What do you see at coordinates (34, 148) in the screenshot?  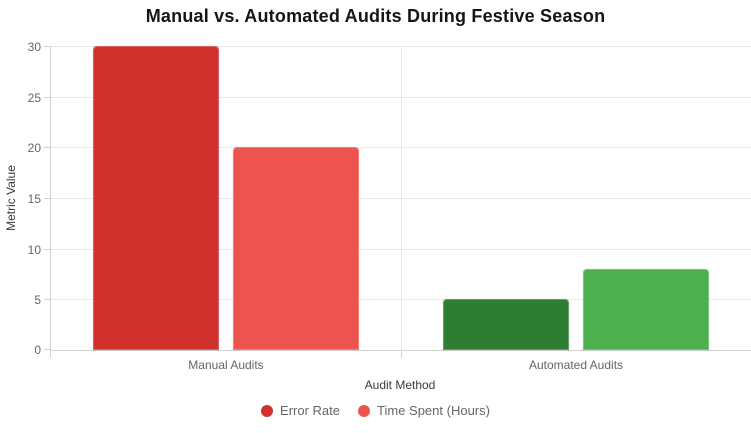 I see `y-axis-tick-label: 20` at bounding box center [34, 148].